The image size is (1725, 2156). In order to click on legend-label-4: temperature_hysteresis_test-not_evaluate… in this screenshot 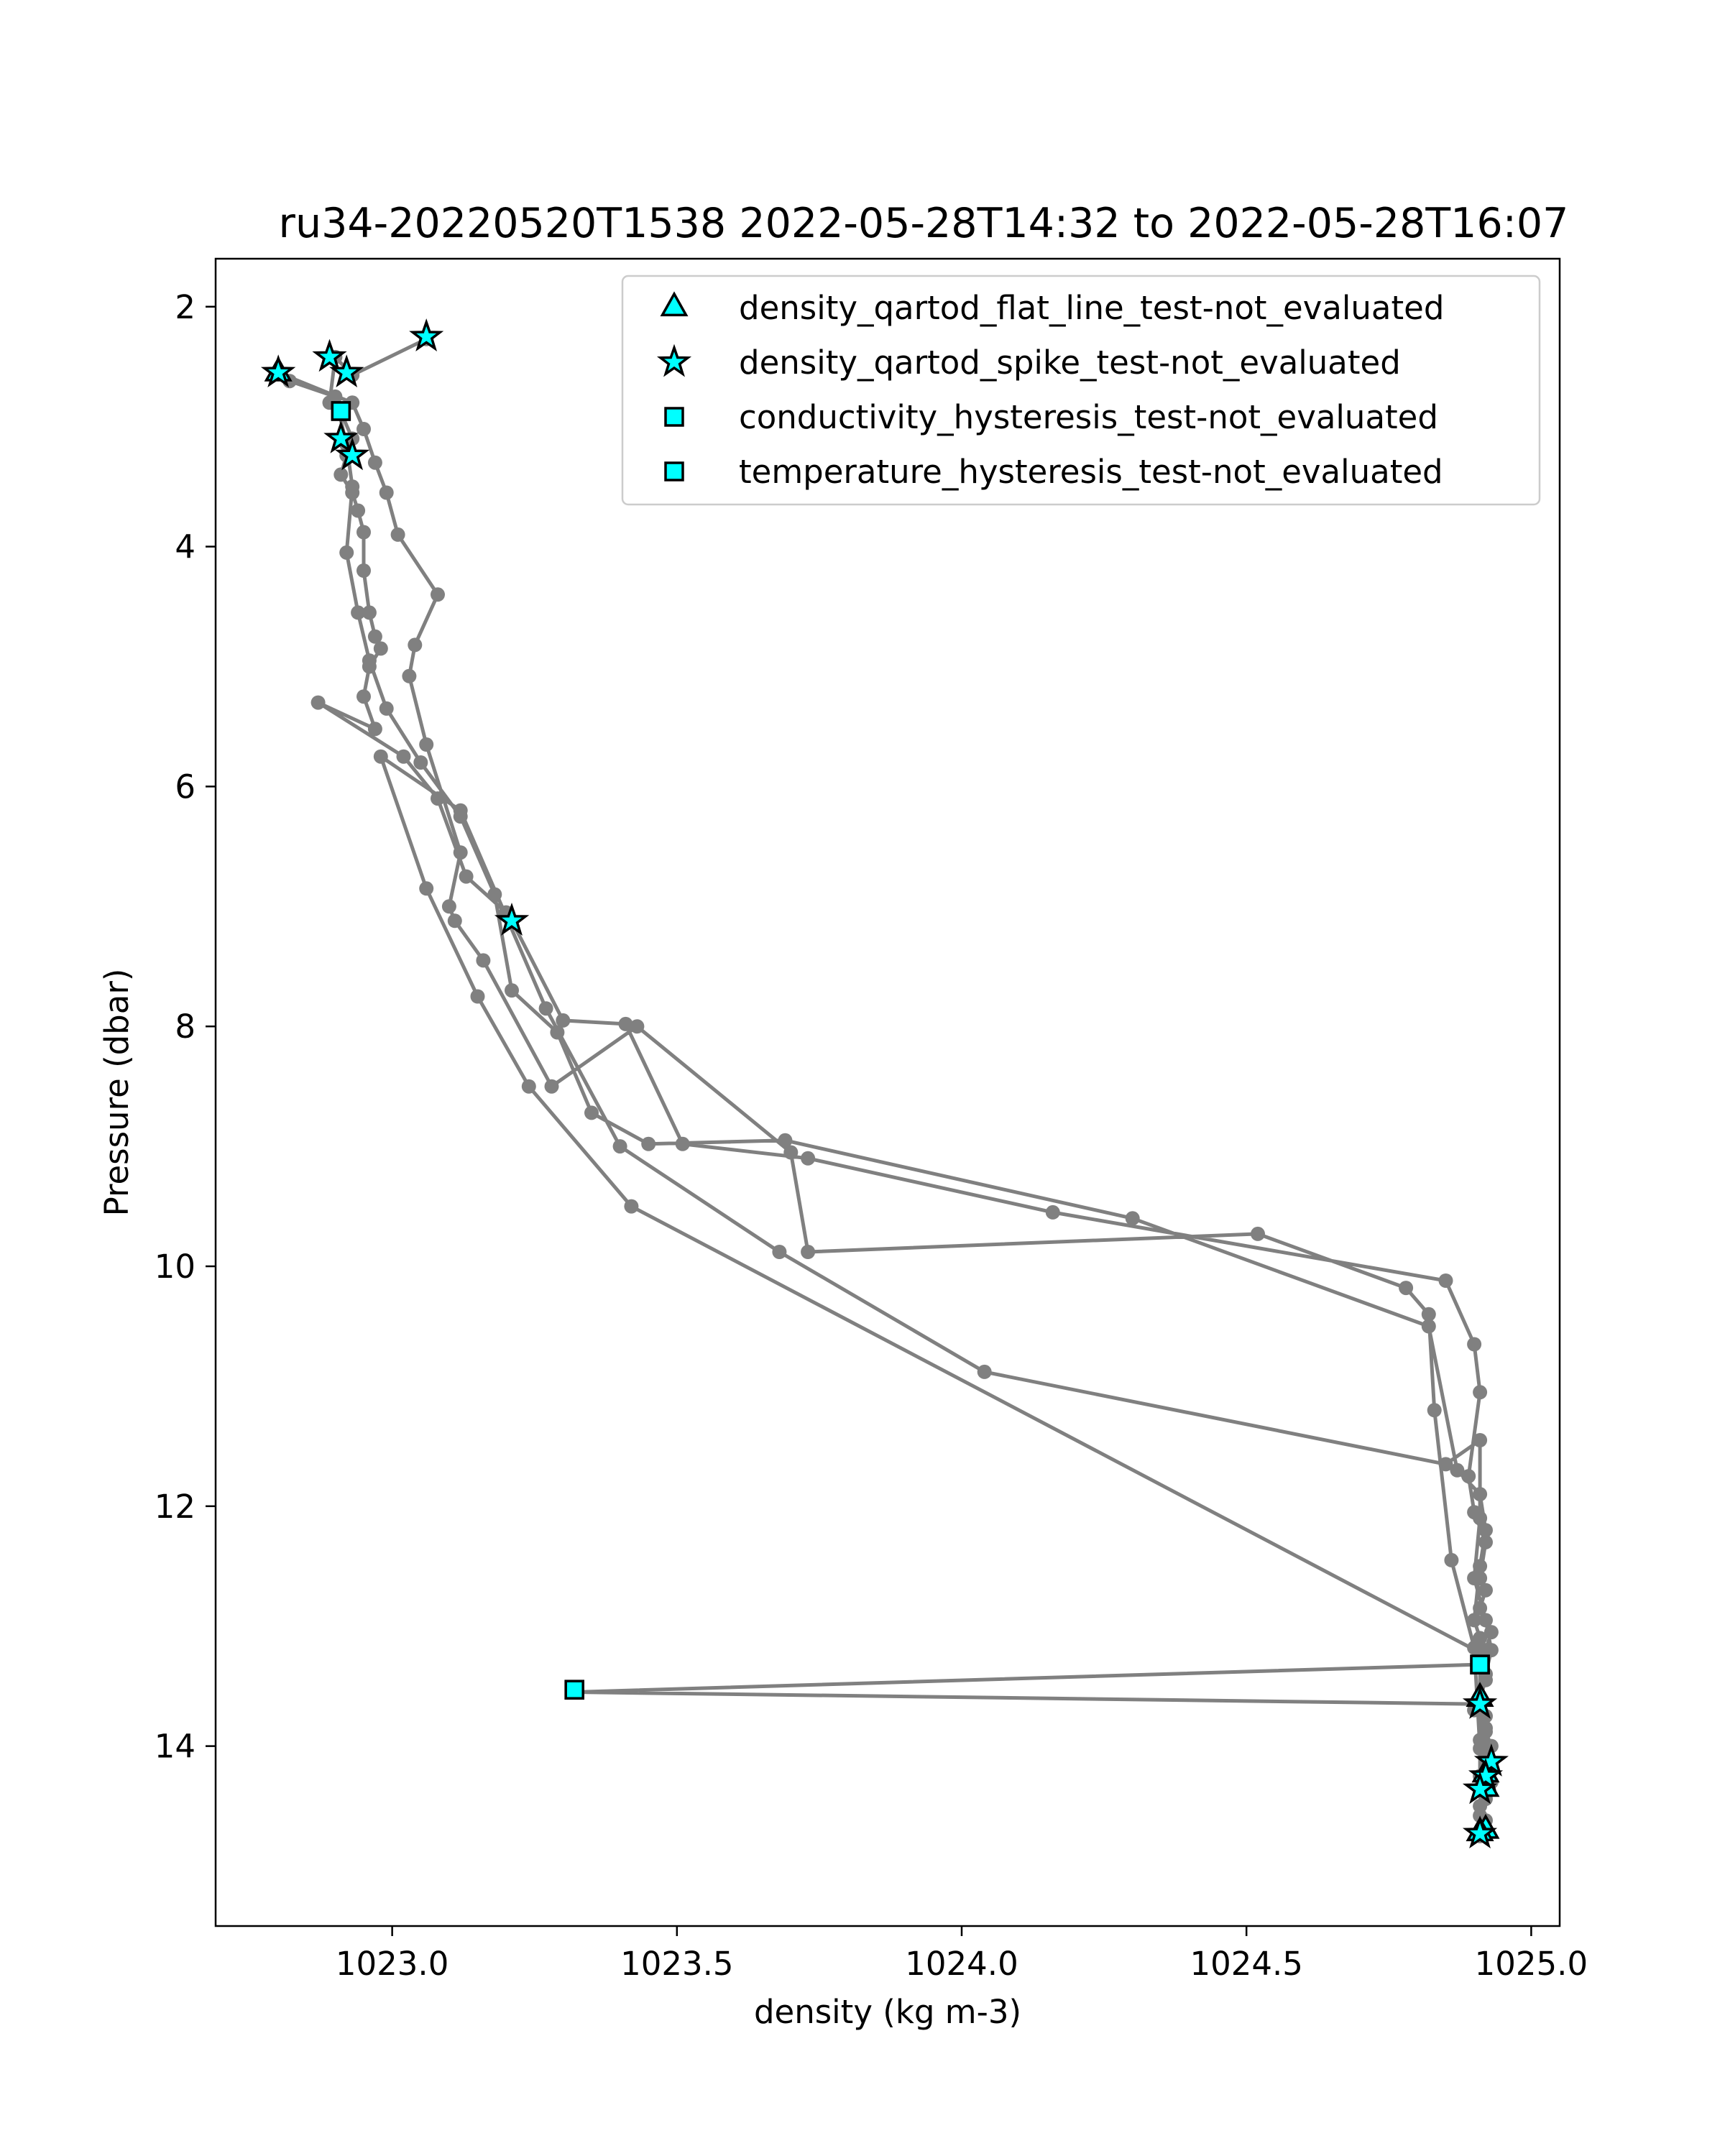, I will do `click(1091, 472)`.